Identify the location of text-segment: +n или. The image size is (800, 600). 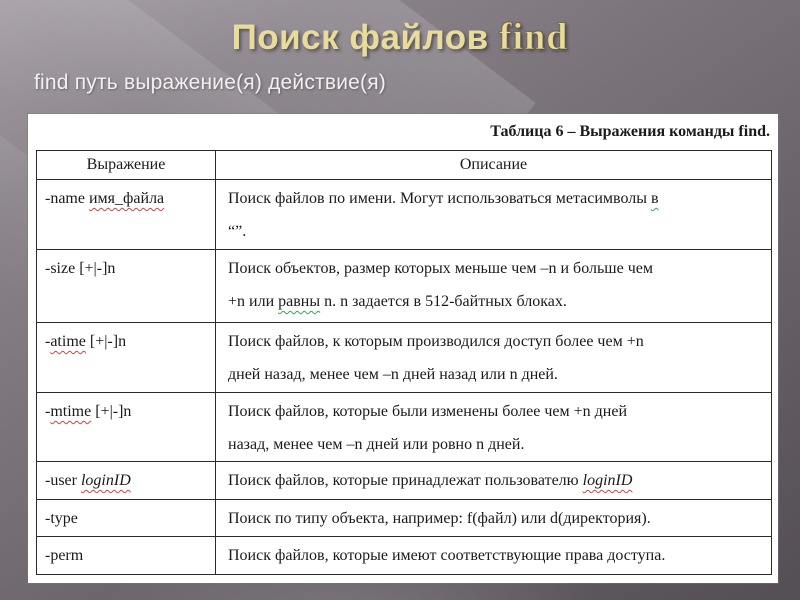
(253, 301).